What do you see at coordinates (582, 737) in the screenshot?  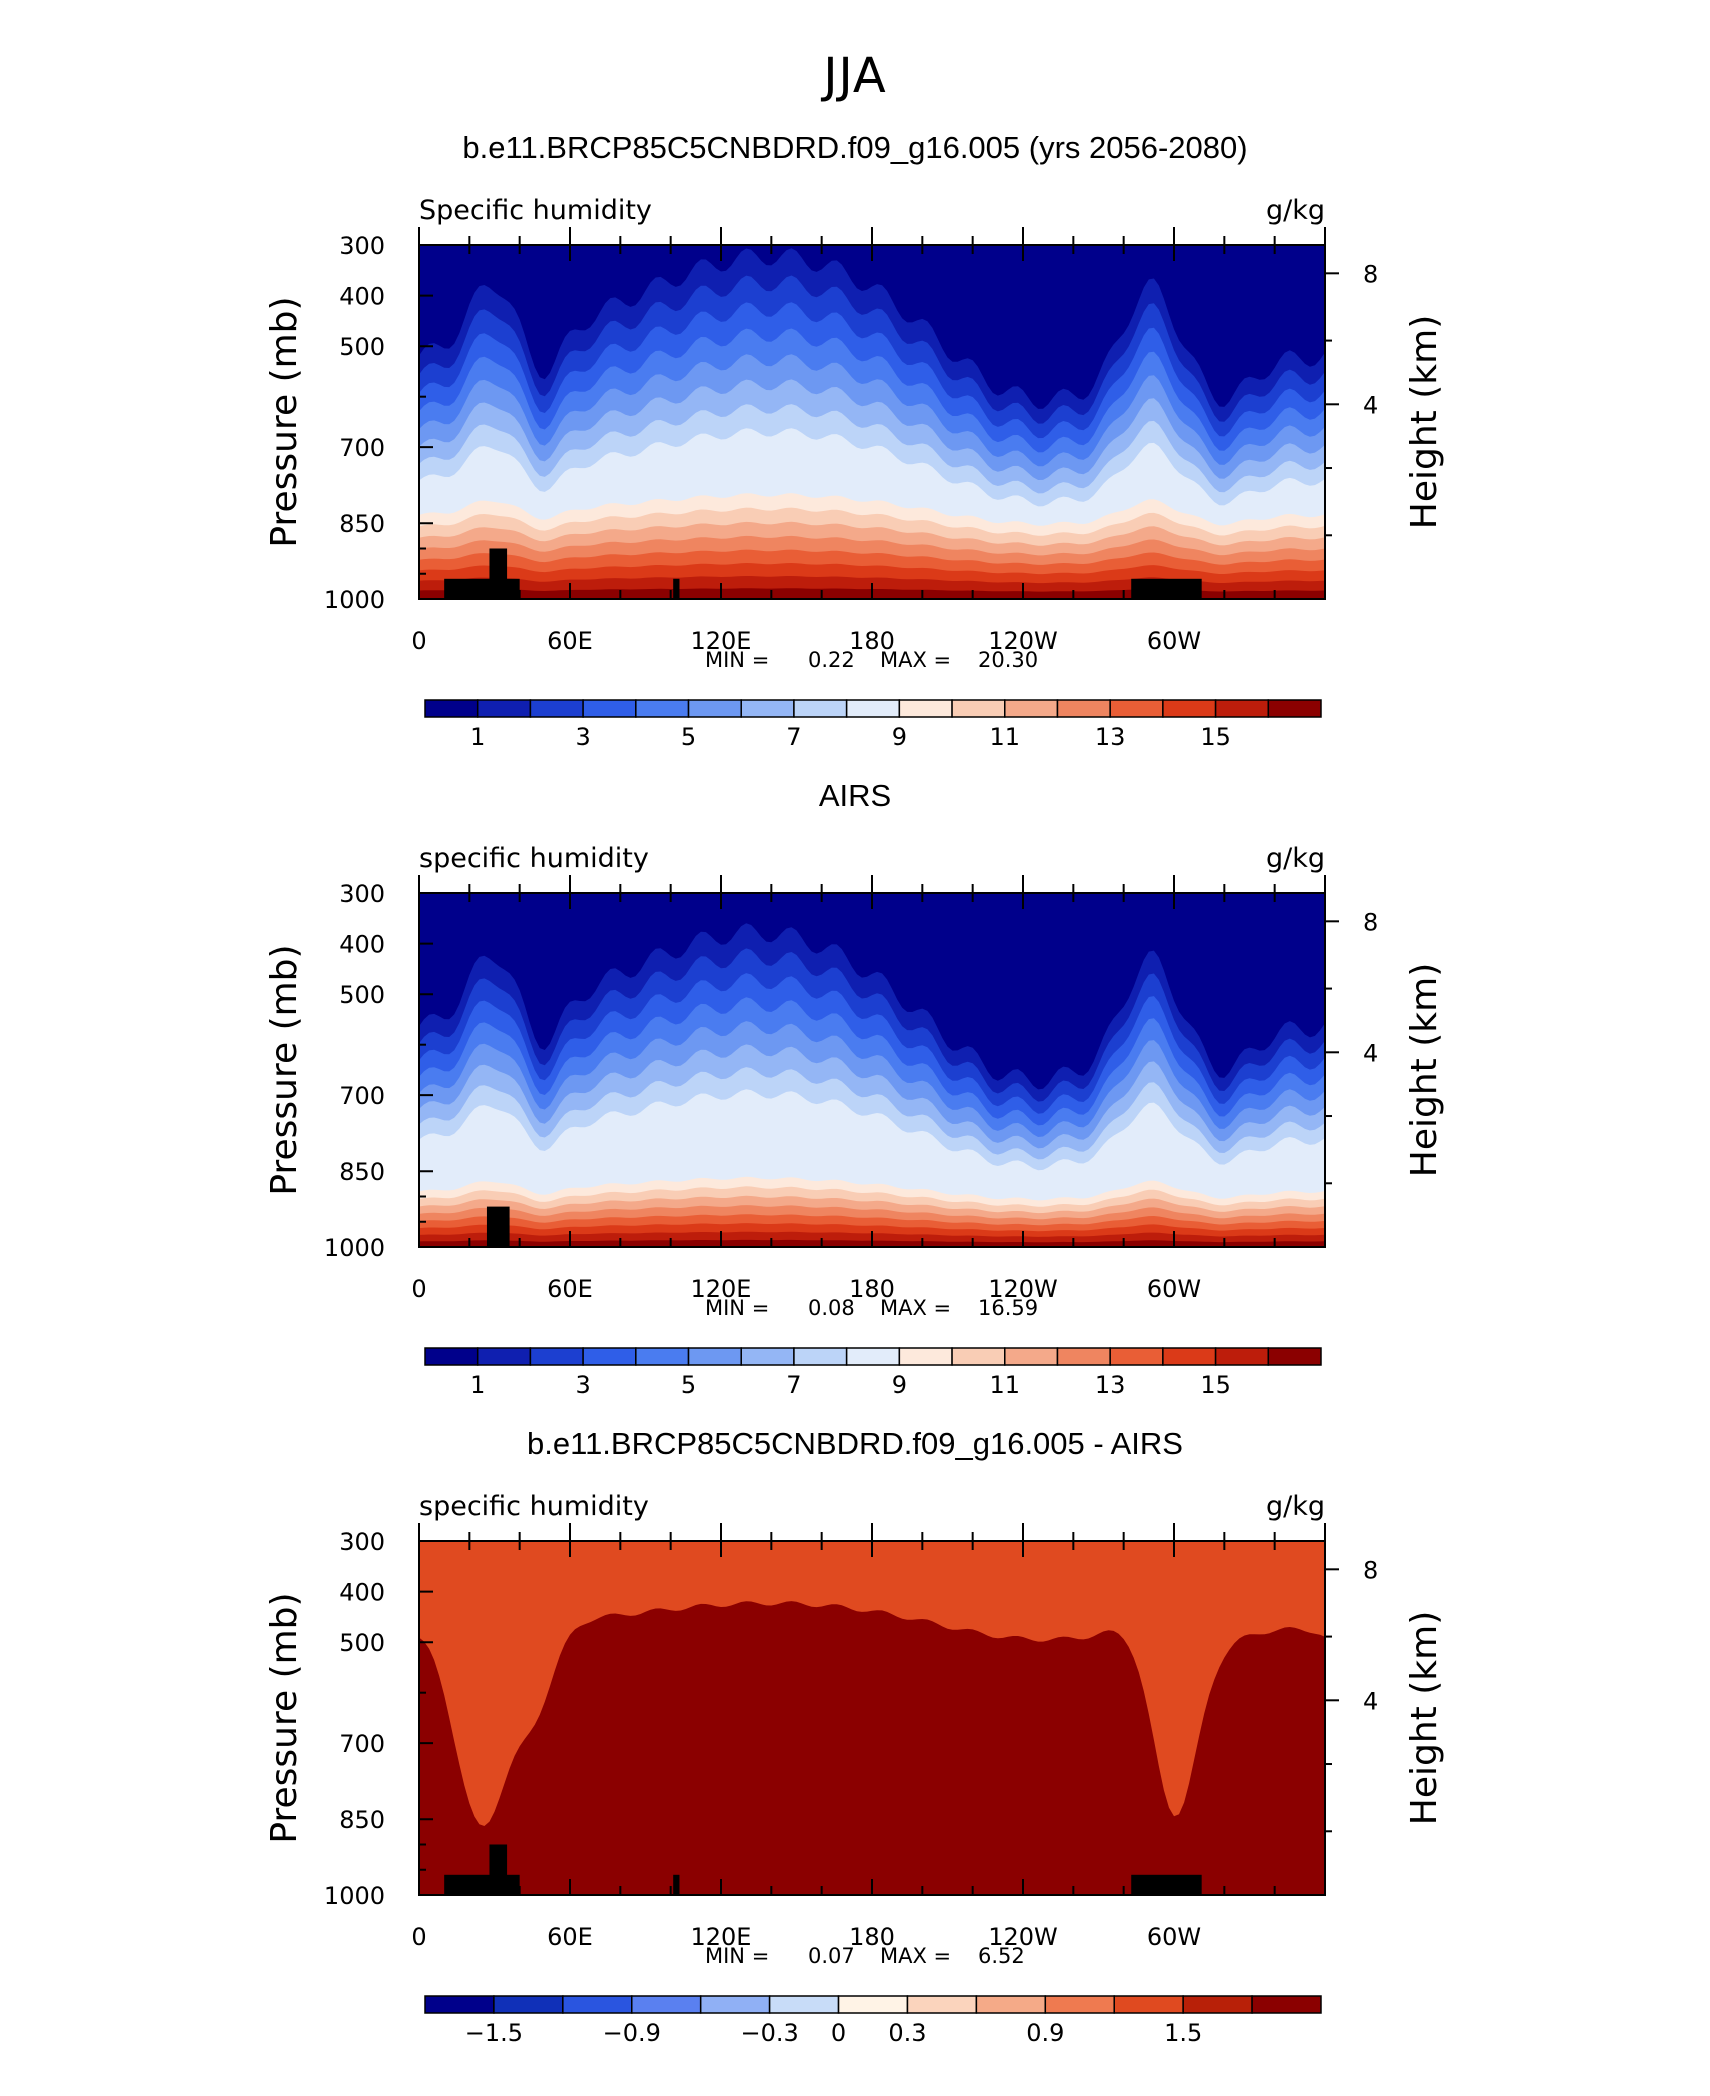 I see `colorbar-label: 3` at bounding box center [582, 737].